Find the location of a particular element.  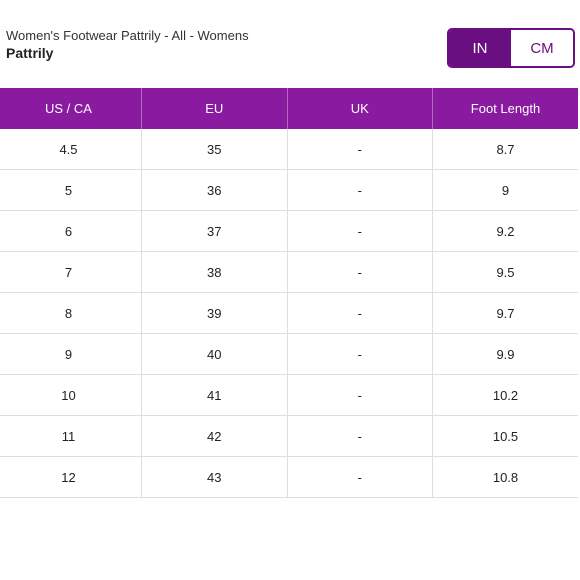

column-header-eu: EU is located at coordinates (214, 108).